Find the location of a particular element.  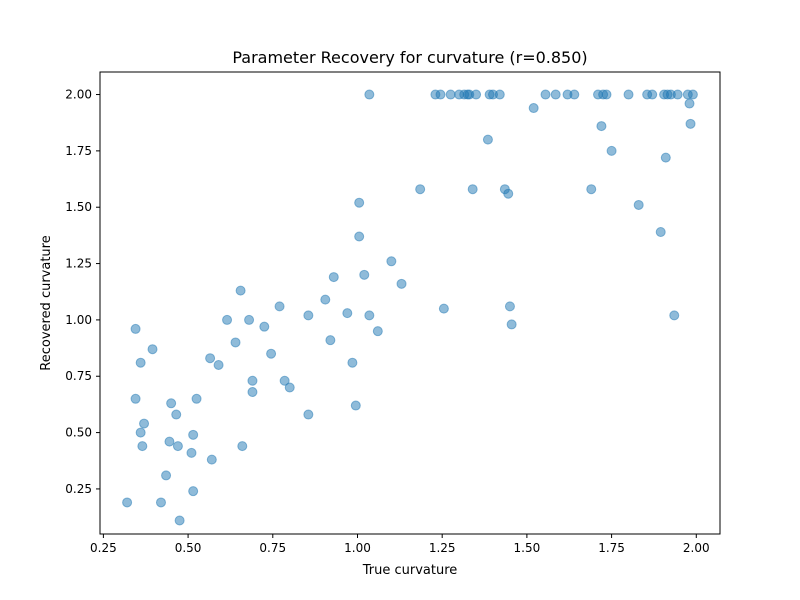

x-tick-label: 2.00 is located at coordinates (696, 548).